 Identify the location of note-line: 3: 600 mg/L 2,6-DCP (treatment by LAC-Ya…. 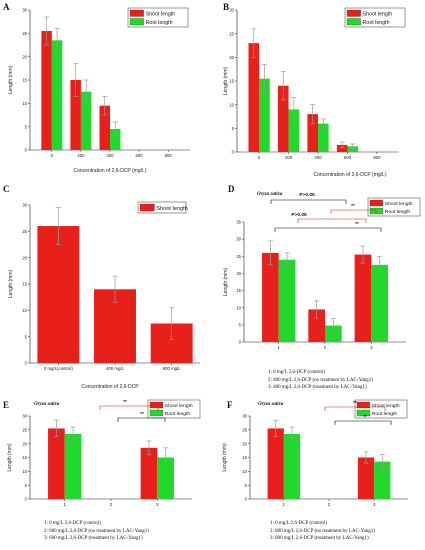
(93, 538).